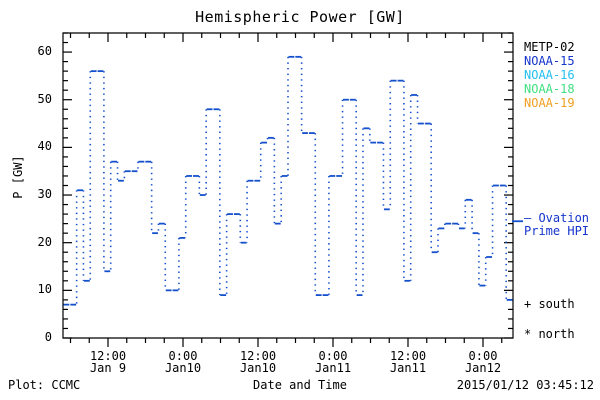 Image resolution: width=600 pixels, height=400 pixels. What do you see at coordinates (549, 89) in the screenshot?
I see `legend-item-noaa-18: NOAA-18` at bounding box center [549, 89].